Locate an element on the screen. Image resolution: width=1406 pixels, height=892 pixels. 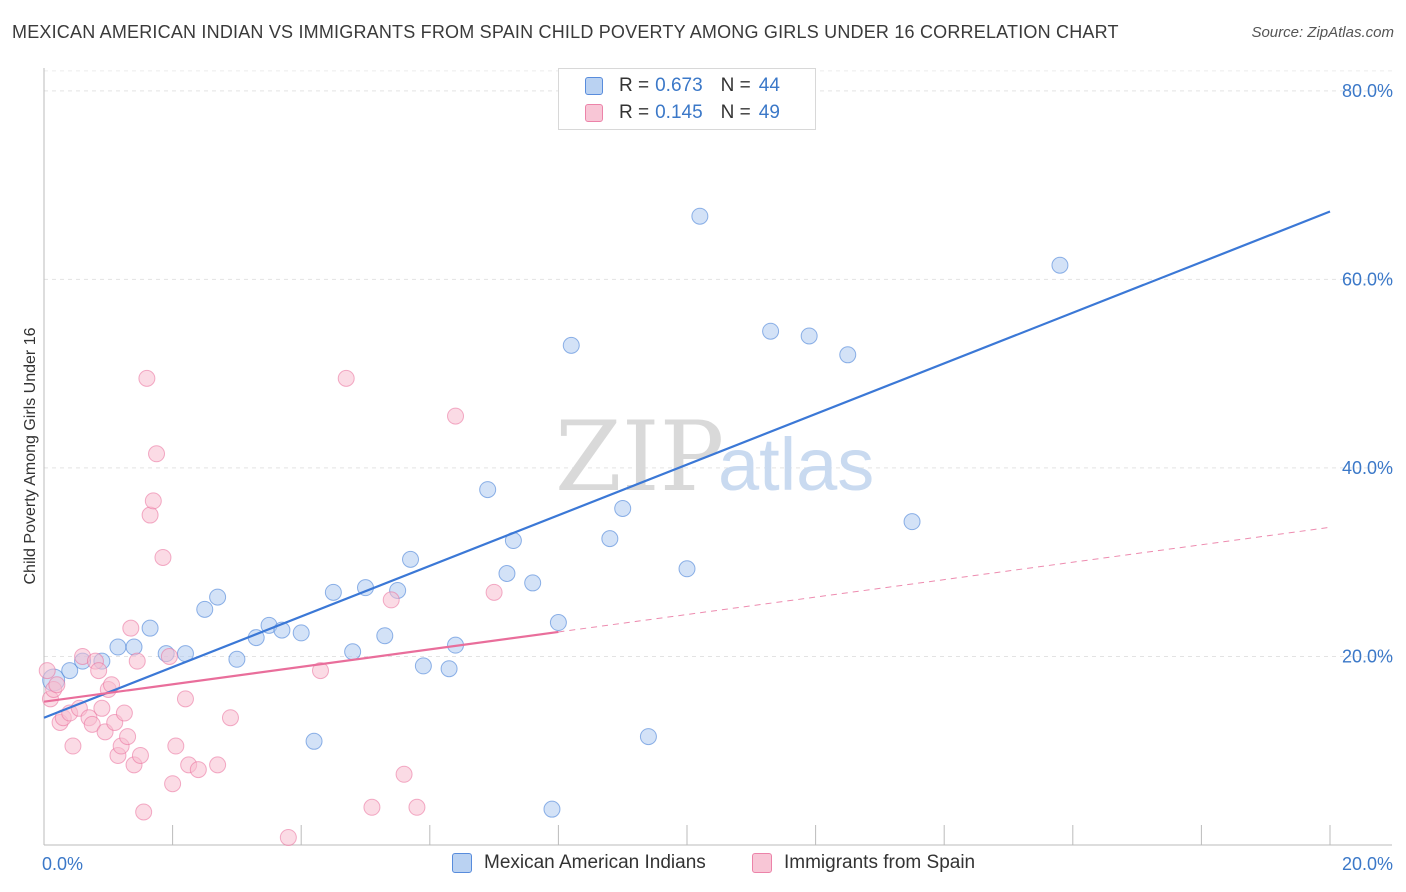
y-axis-label: Child Poverty Among Girls Under 16 is located at coordinates (30, 455).